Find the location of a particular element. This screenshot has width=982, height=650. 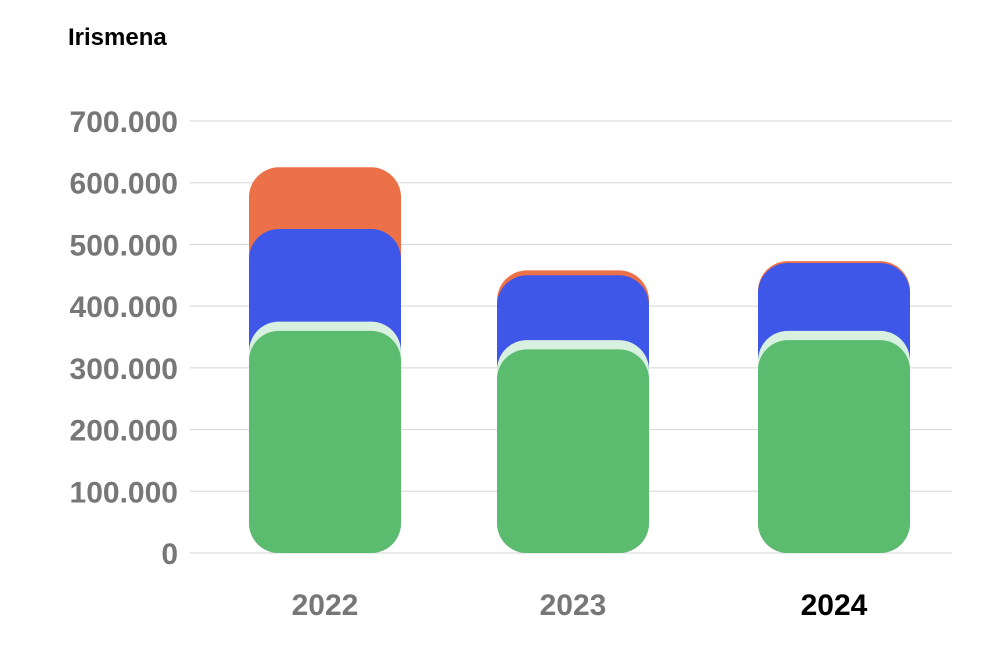

bar-group-2023 is located at coordinates (573, 411).